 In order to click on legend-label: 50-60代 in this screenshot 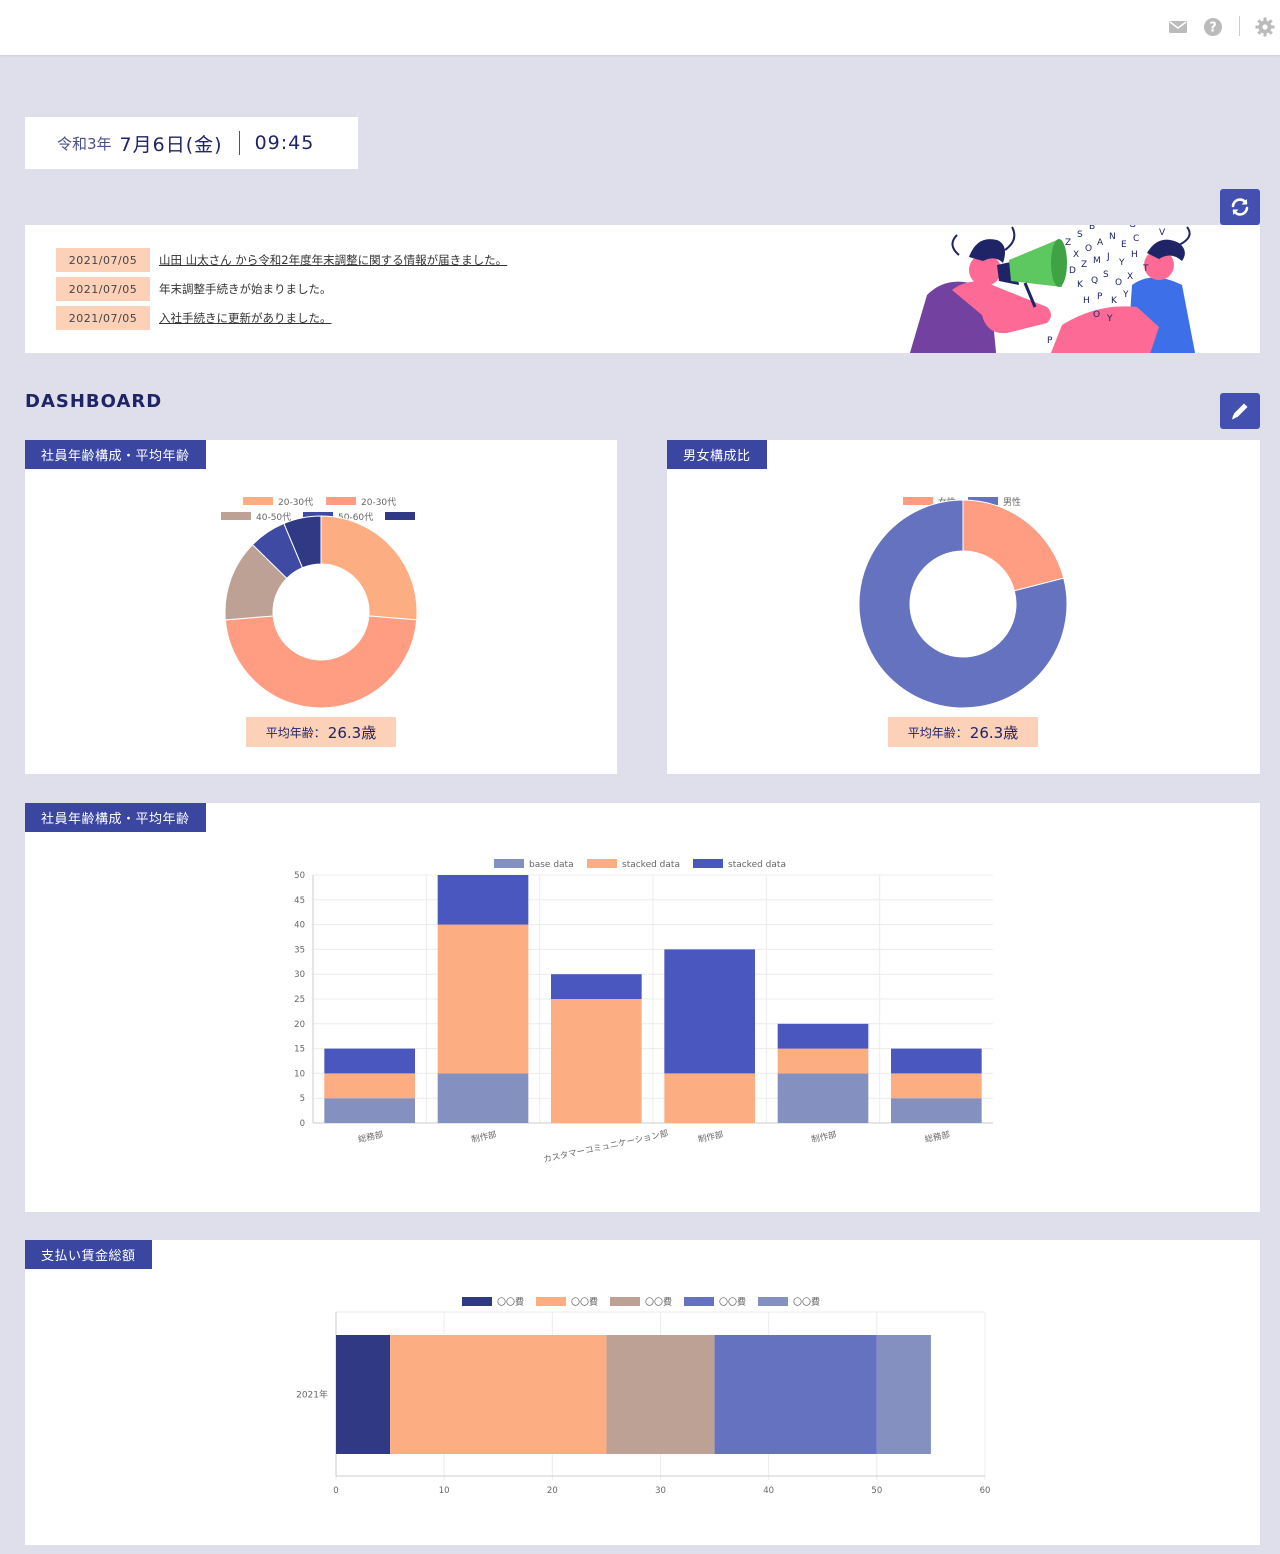, I will do `click(355, 517)`.